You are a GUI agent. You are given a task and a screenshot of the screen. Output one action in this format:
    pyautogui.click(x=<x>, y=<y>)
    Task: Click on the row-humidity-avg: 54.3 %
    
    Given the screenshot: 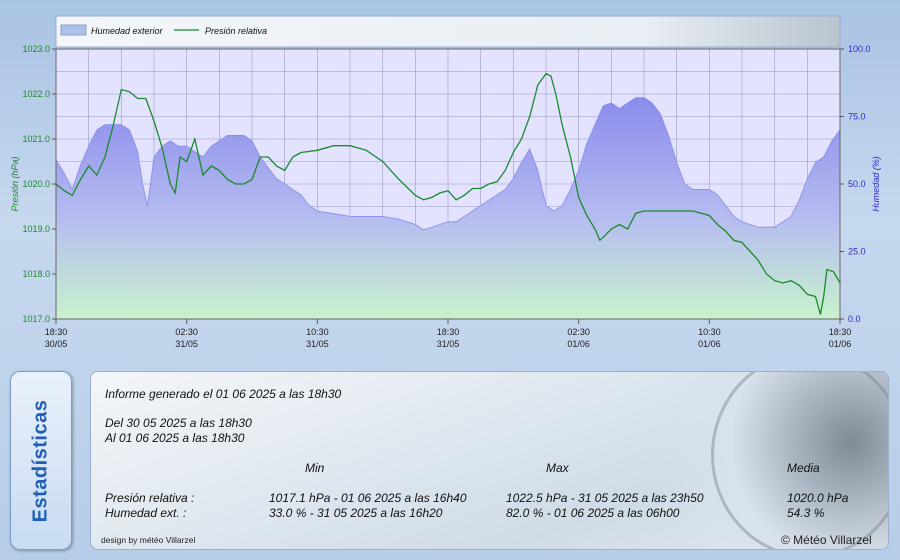 What is the action you would take?
    pyautogui.click(x=806, y=513)
    